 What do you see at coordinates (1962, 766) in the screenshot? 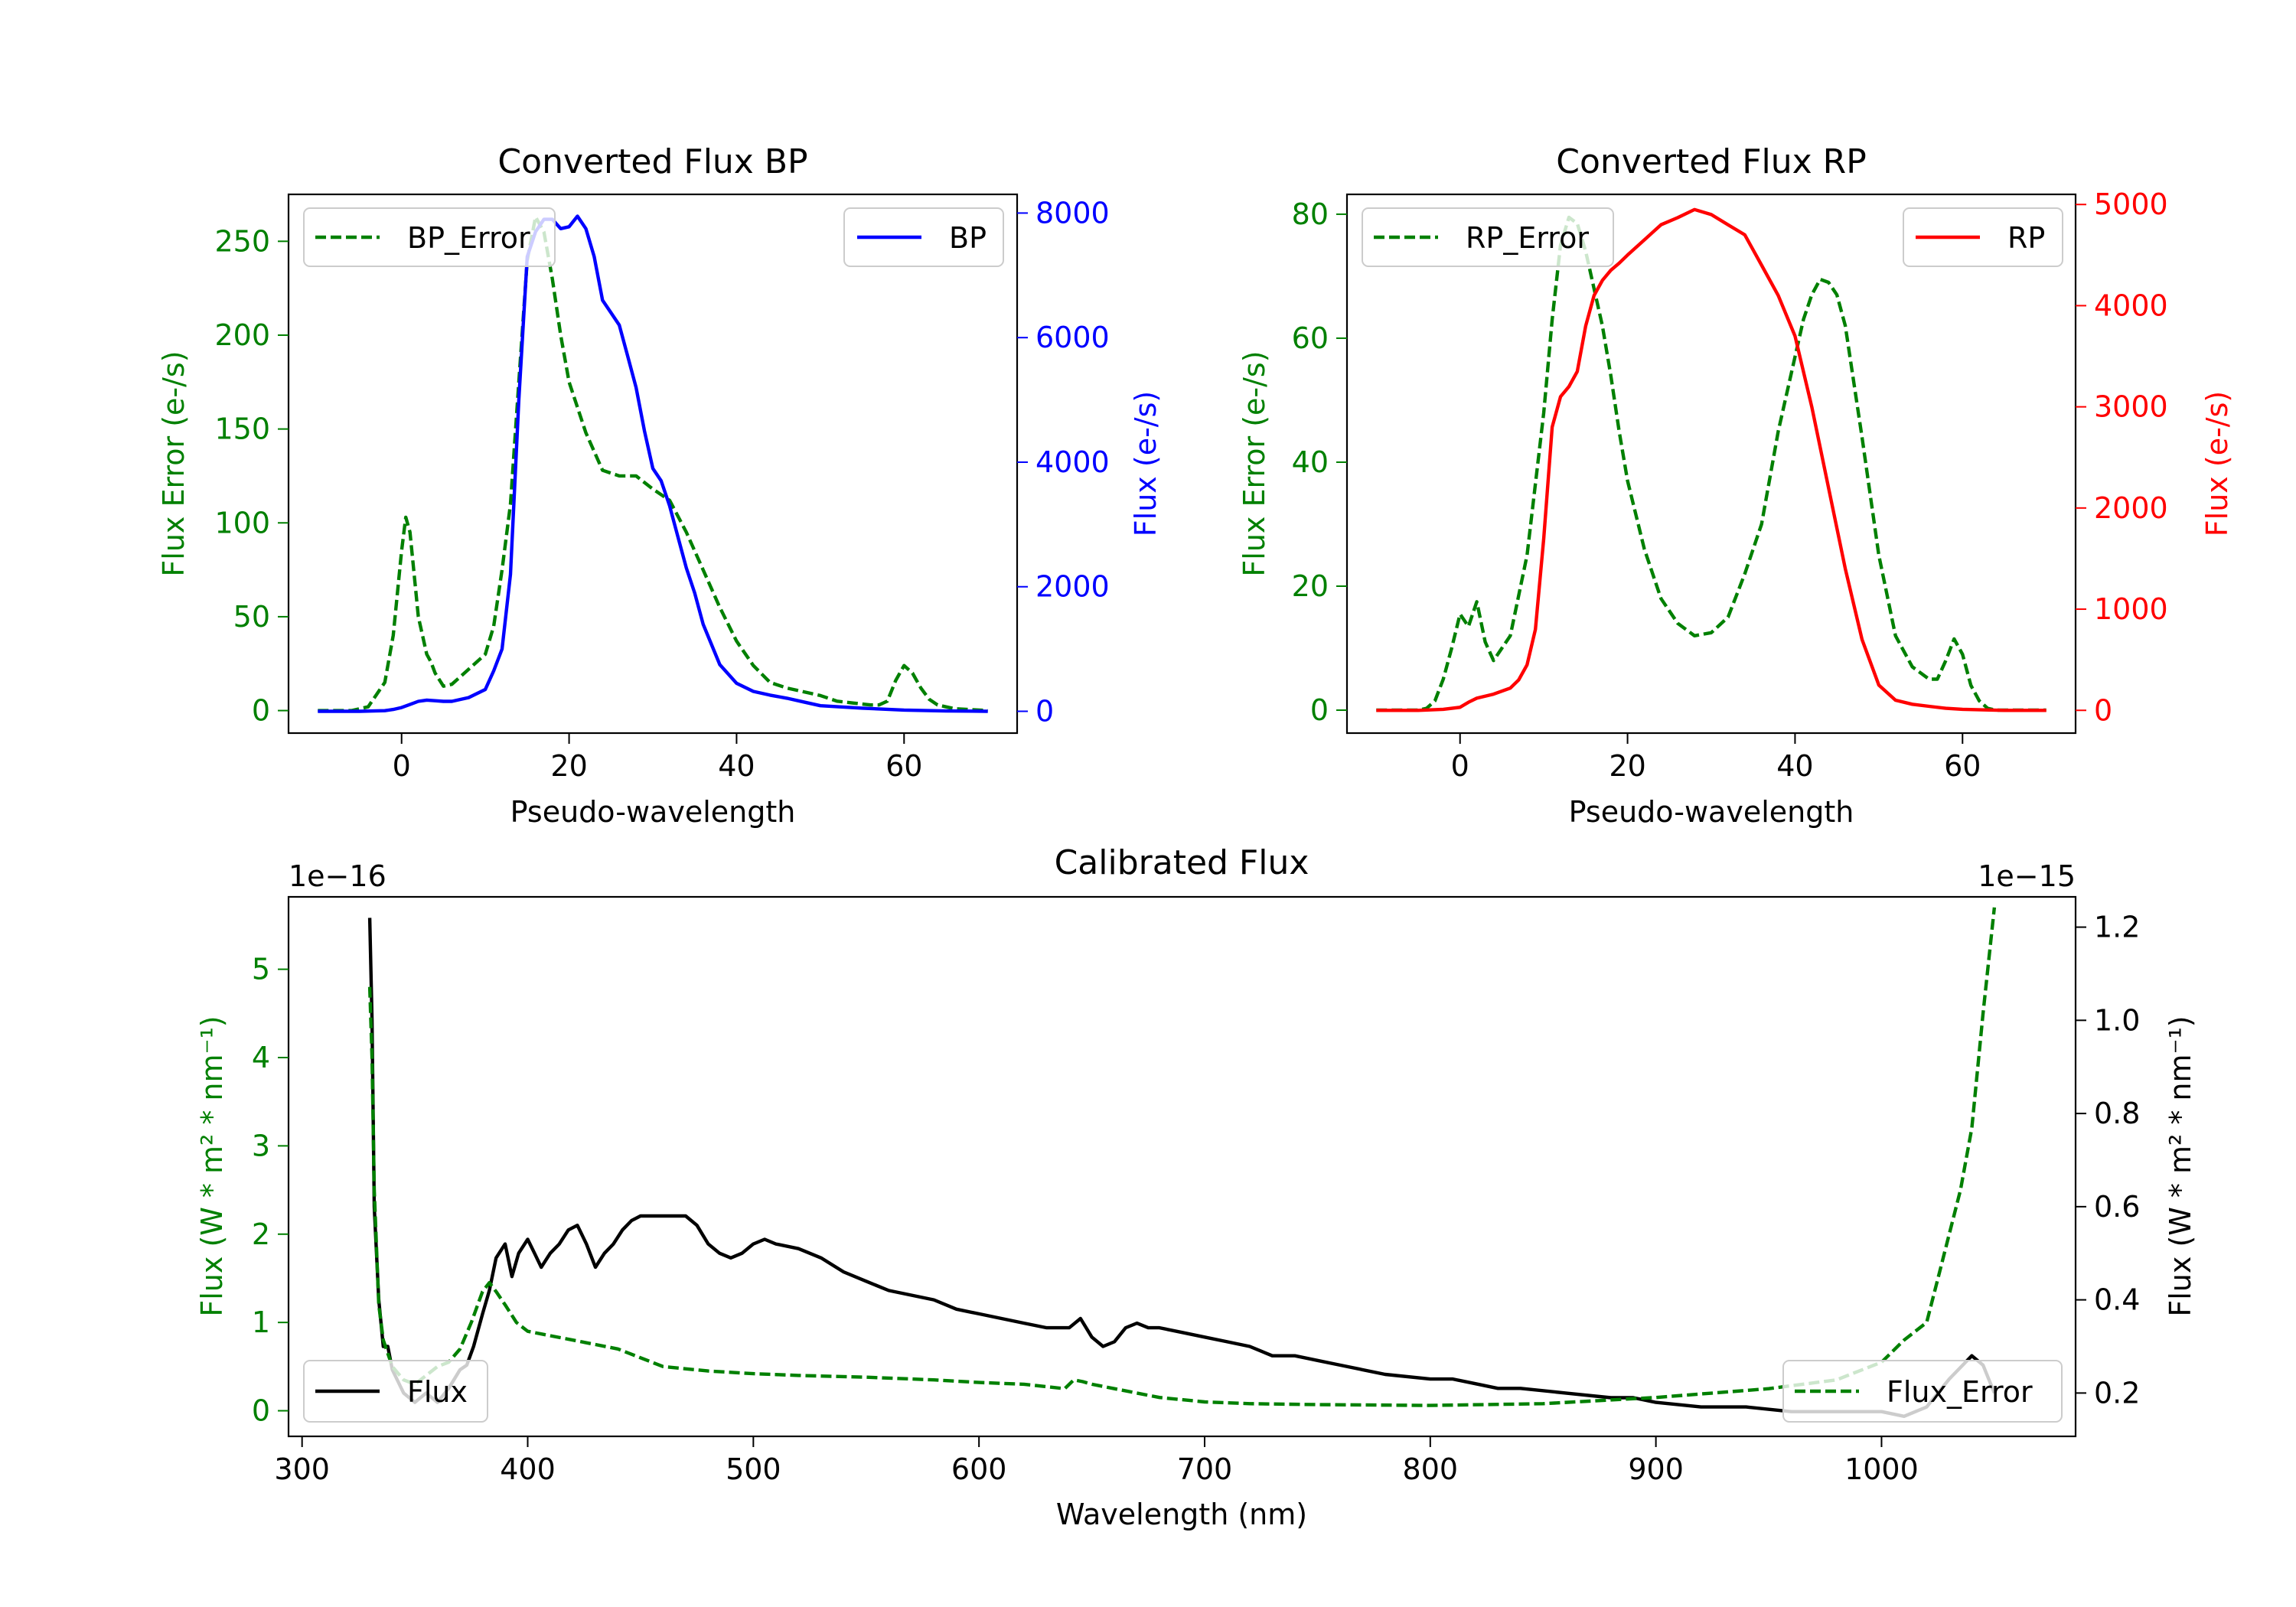
I see `rp-xtick-label: 60` at bounding box center [1962, 766].